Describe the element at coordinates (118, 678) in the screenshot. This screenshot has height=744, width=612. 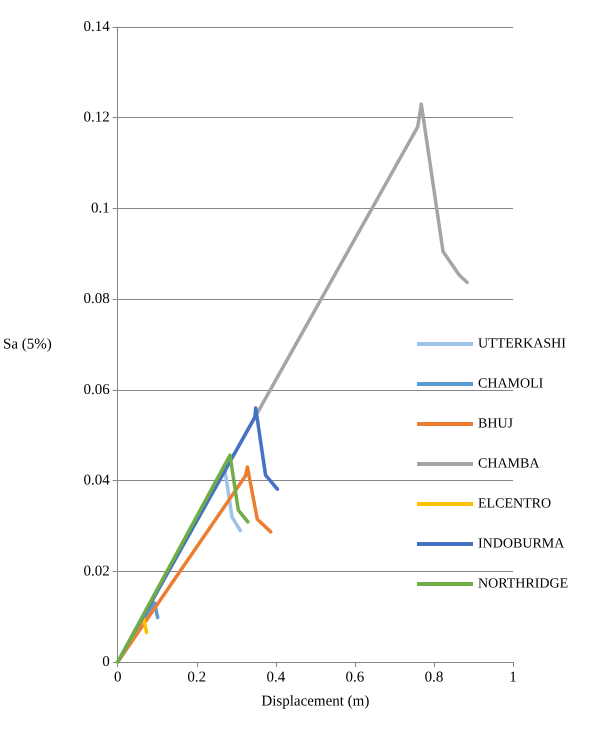
I see `x-tick-label: 0` at that location.